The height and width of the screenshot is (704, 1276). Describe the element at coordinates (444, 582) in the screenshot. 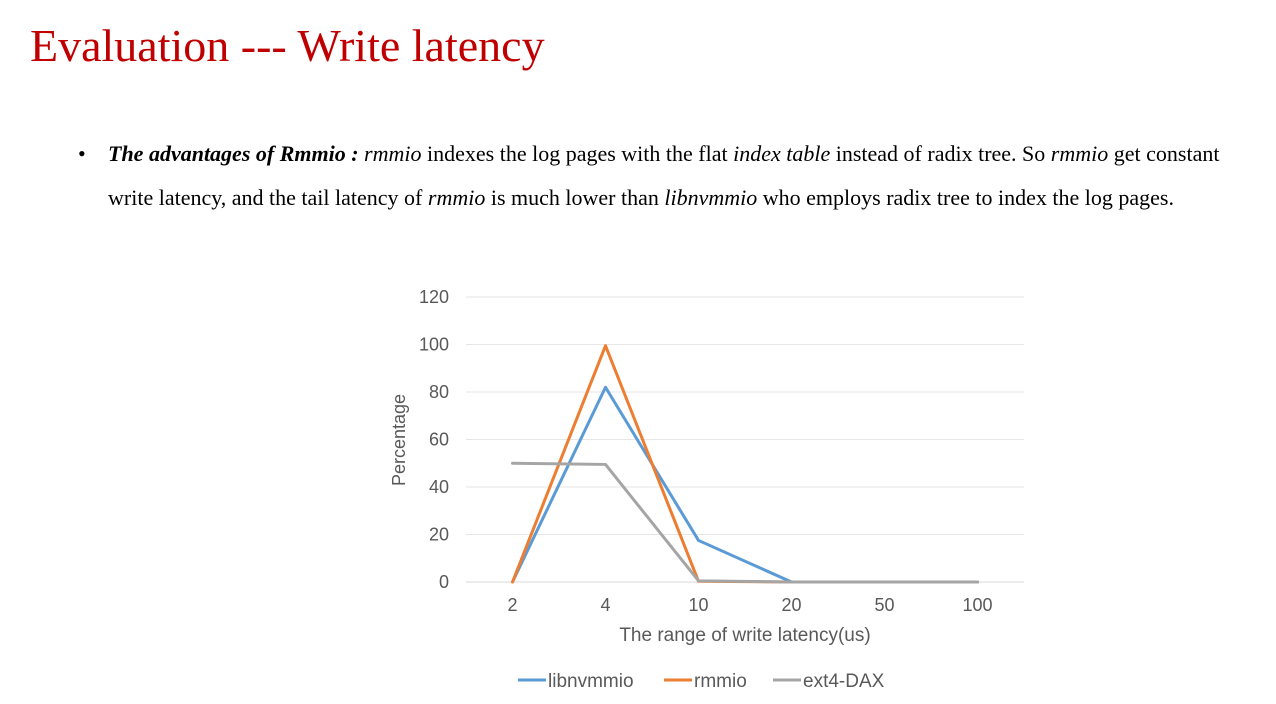

I see `y-tick-label: 0` at that location.